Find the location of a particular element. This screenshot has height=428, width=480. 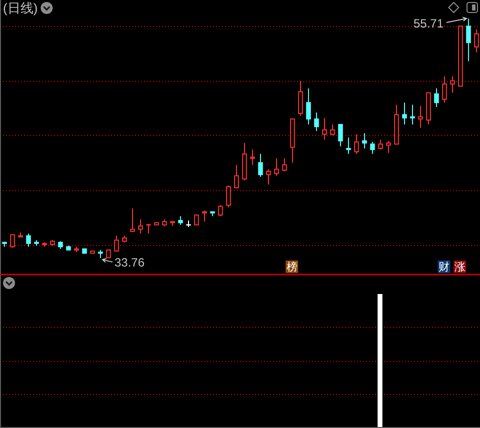

annotation: 55.71 is located at coordinates (428, 23).